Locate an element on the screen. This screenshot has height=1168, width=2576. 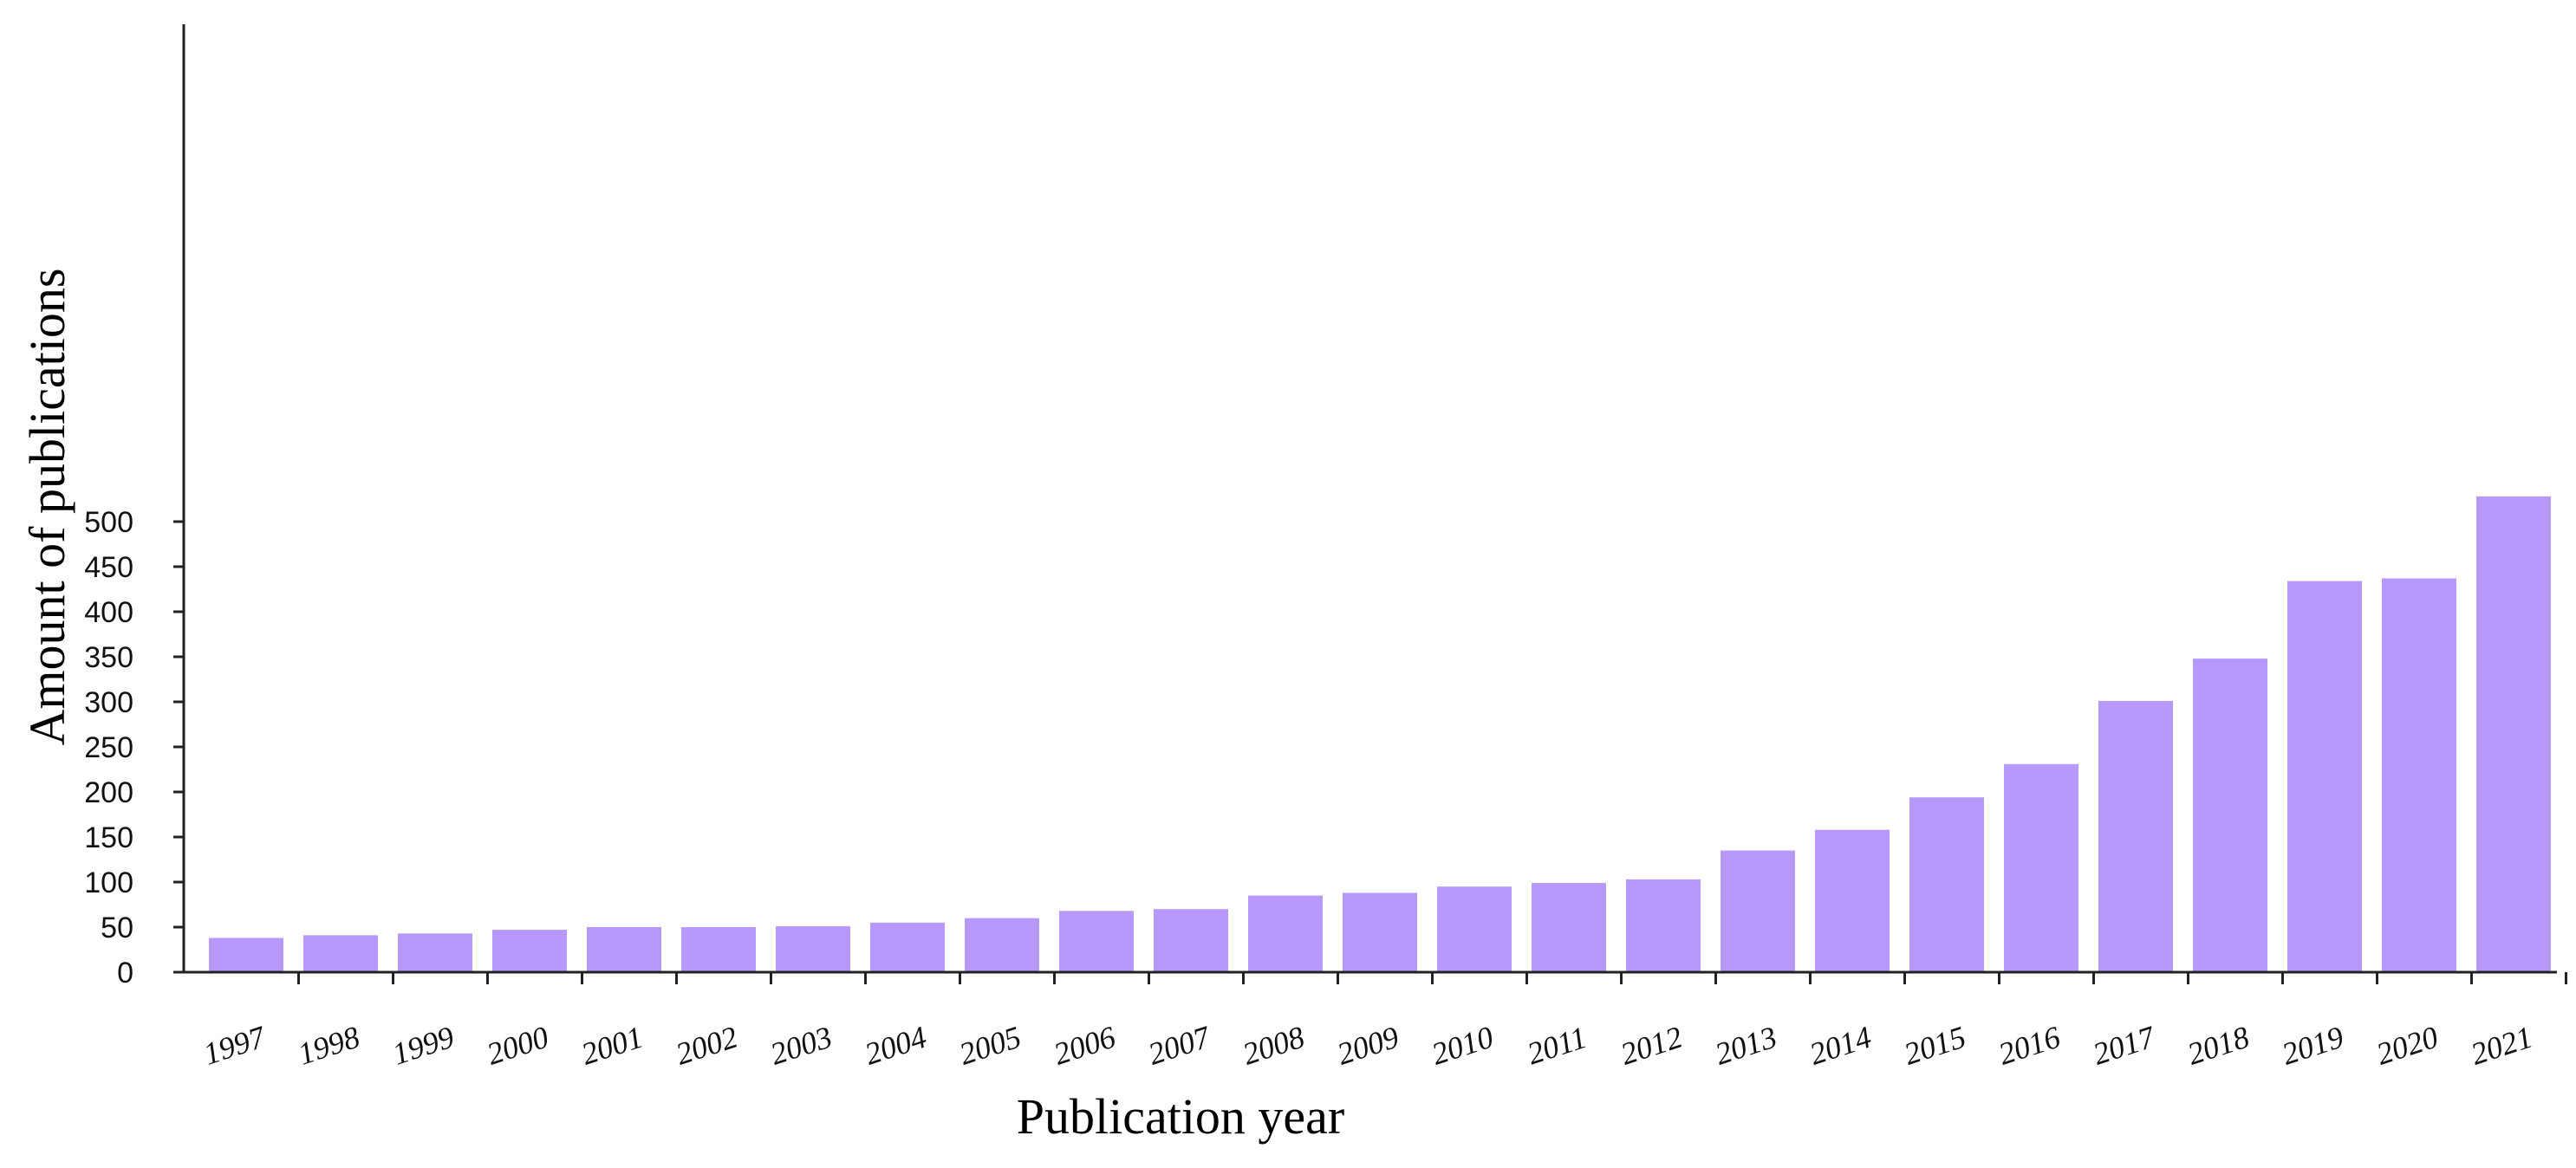
bar-2011 is located at coordinates (1569, 928).